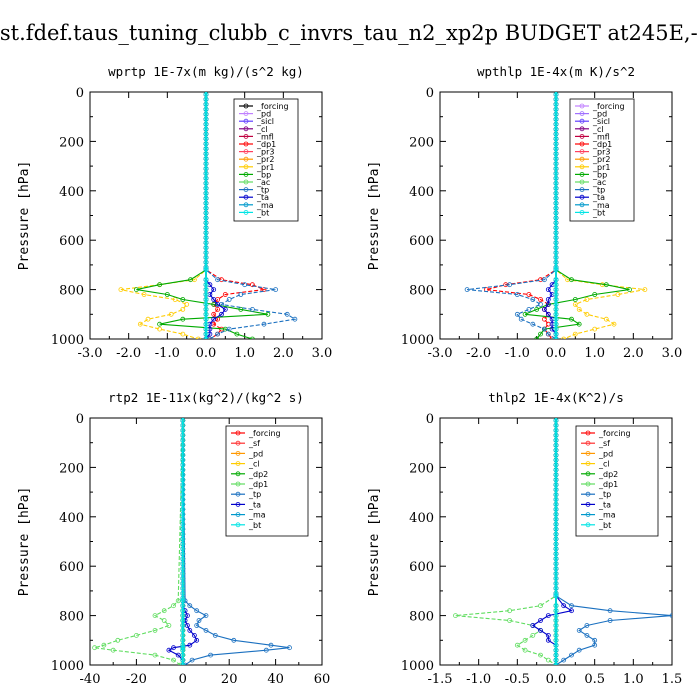 This screenshot has height=700, width=700. I want to click on y-tick-label: 400, so click(71, 192).